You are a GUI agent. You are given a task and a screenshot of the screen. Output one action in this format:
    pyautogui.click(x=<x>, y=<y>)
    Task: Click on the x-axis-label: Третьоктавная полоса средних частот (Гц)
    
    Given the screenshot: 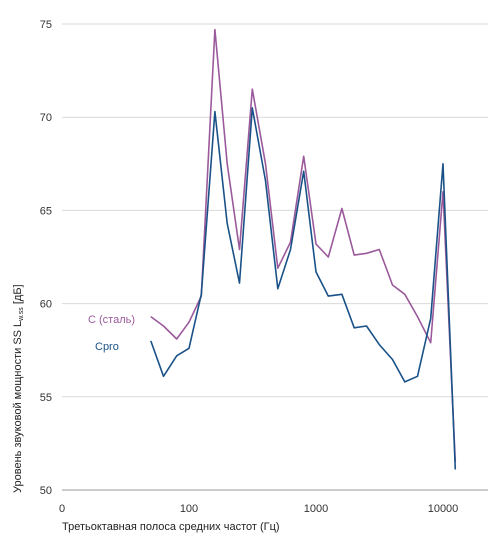 What is the action you would take?
    pyautogui.click(x=171, y=527)
    